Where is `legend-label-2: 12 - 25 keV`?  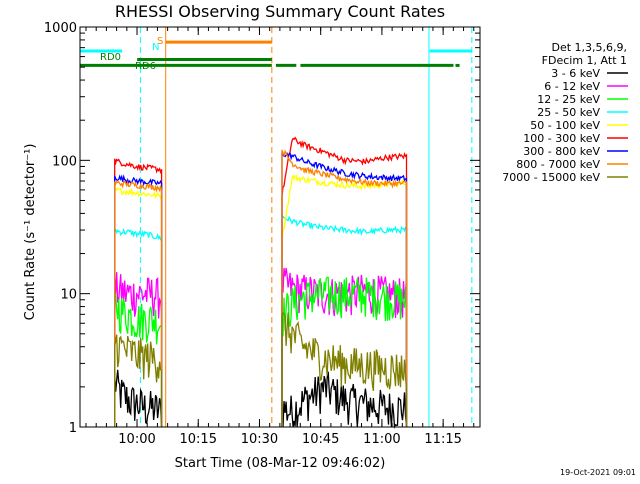 legend-label-2: 12 - 25 keV is located at coordinates (568, 99).